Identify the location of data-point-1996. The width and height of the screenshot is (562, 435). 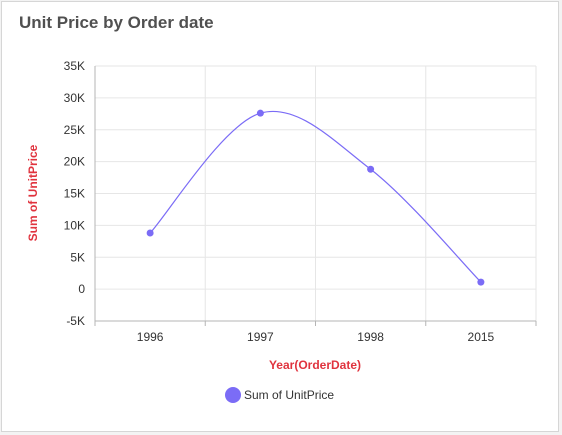
(150, 233).